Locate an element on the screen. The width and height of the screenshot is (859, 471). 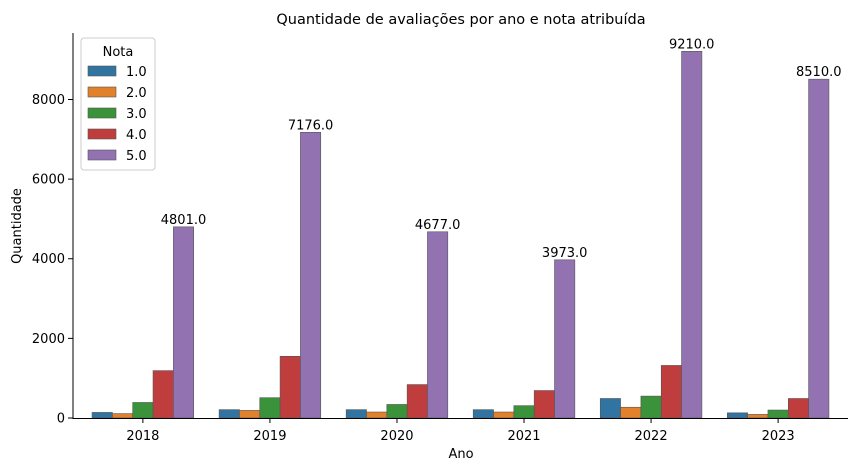
x-tick-label-2018: 2018 is located at coordinates (142, 436).